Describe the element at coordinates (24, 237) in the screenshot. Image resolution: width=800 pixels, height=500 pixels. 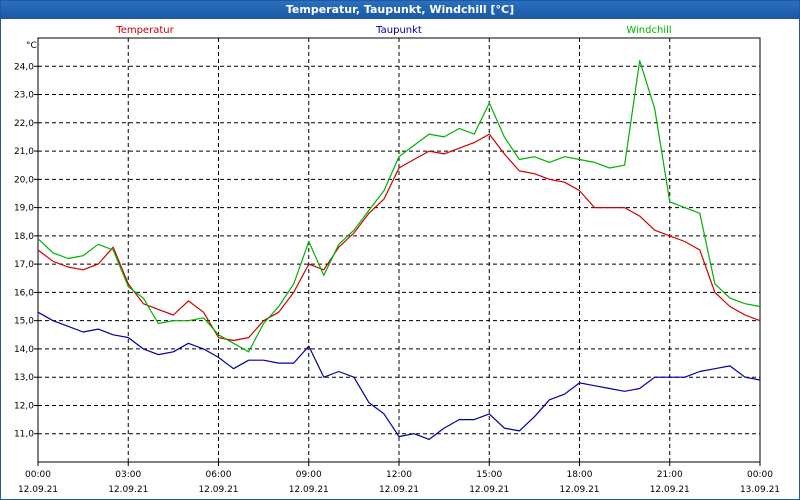
I see `y-tick-label: 18,0` at that location.